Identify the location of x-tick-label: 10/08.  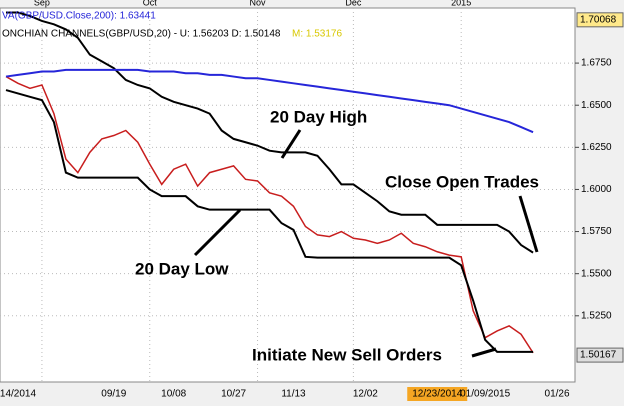
(173, 394).